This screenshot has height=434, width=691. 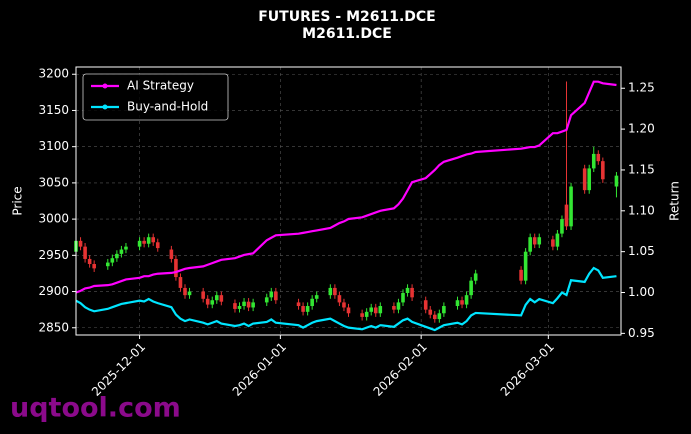 What do you see at coordinates (53, 110) in the screenshot?
I see `y-tick-label: 3150` at bounding box center [53, 110].